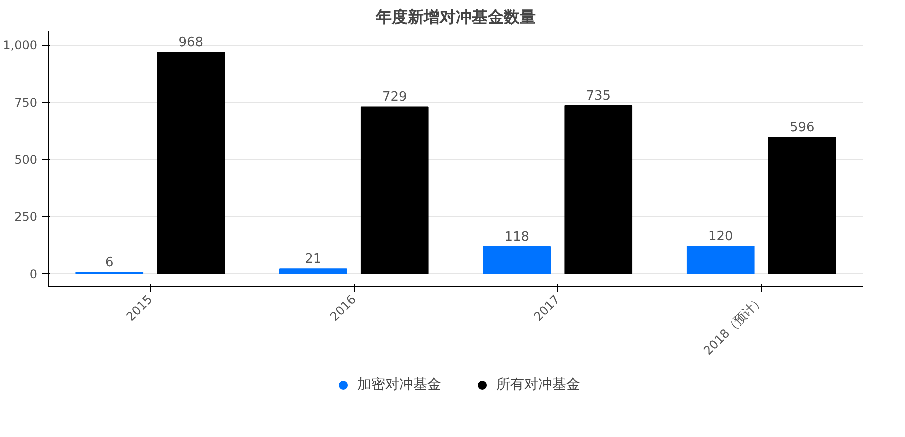 The height and width of the screenshot is (437, 905). I want to click on data-label: 968, so click(191, 43).